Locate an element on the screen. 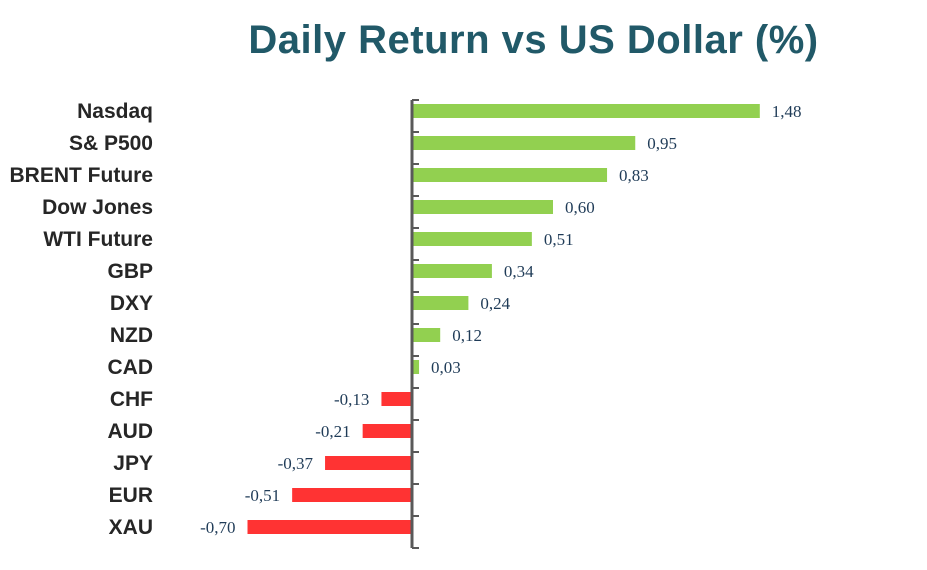 The width and height of the screenshot is (927, 570). value-label: 0,83 is located at coordinates (634, 175).